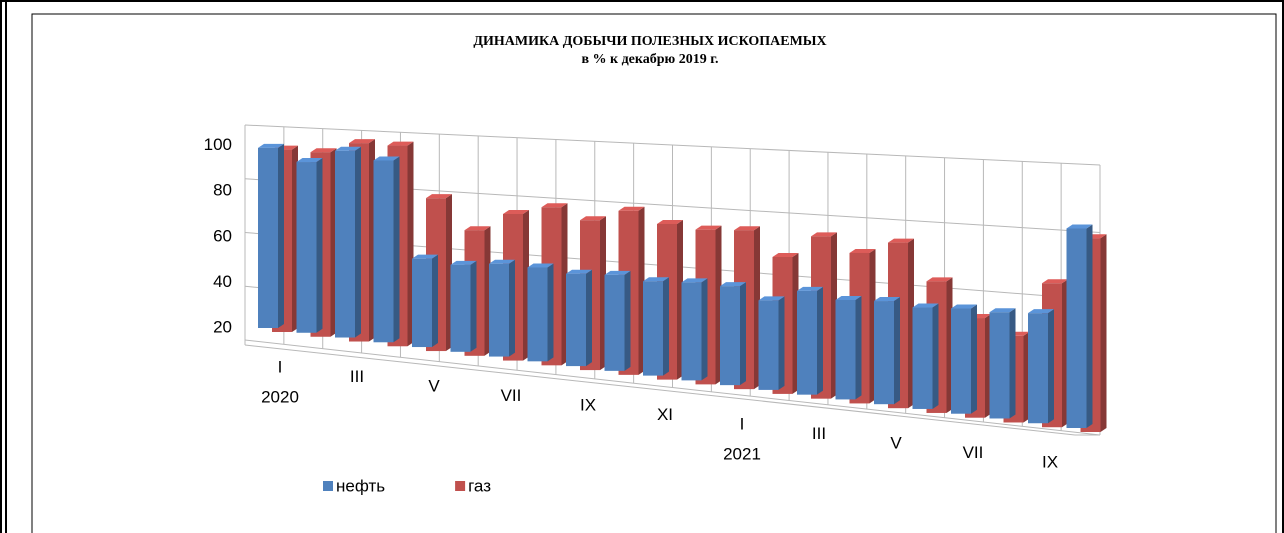 Image resolution: width=1284 pixels, height=533 pixels. I want to click on y-tick-label: 40, so click(222, 281).